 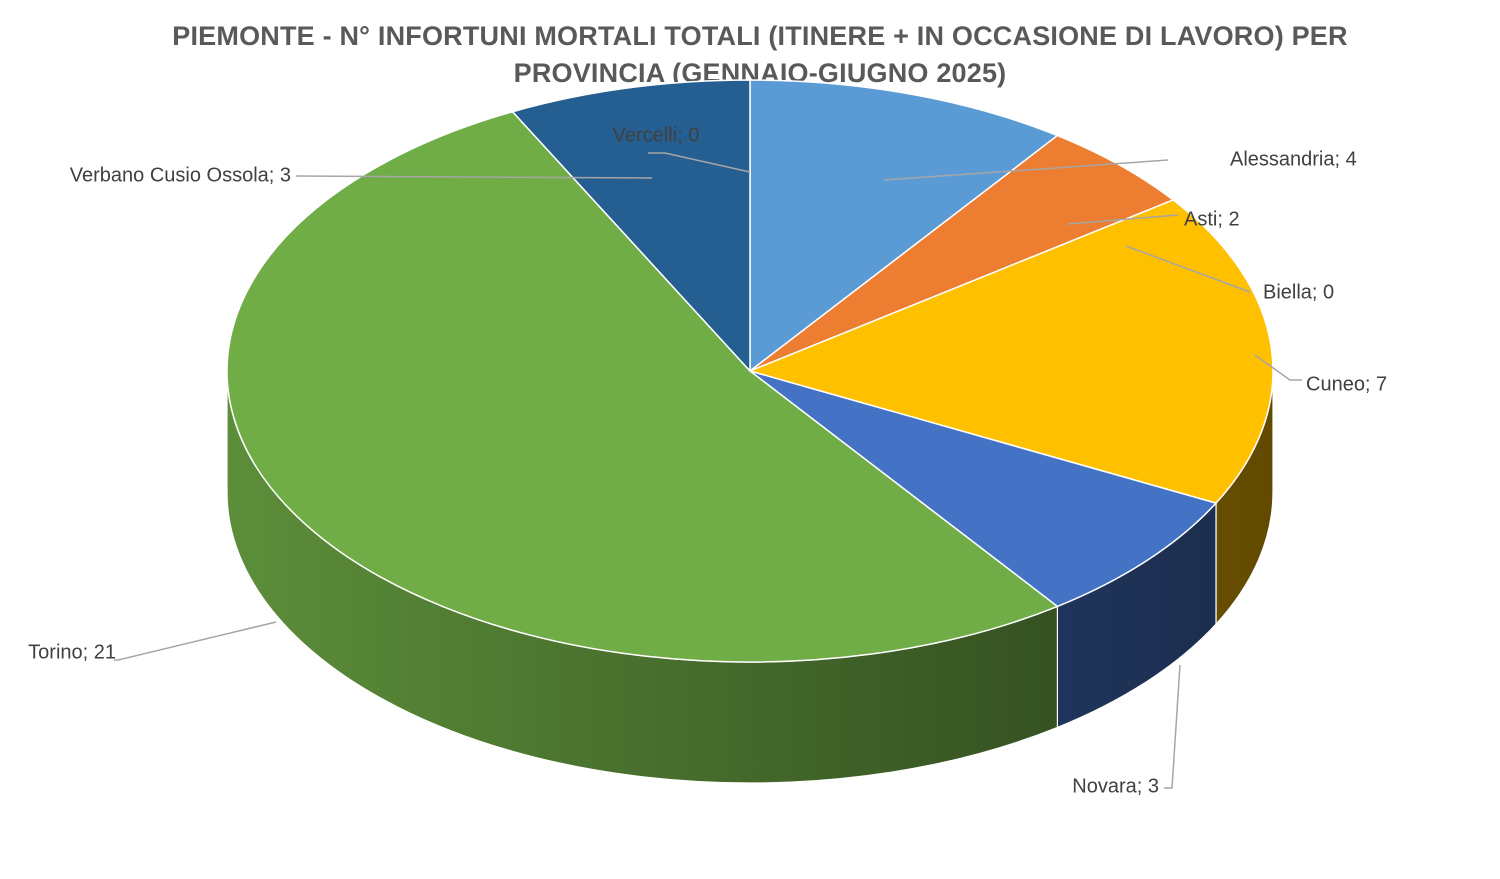 What do you see at coordinates (904, 225) in the screenshot?
I see `pie-slice-alessandria` at bounding box center [904, 225].